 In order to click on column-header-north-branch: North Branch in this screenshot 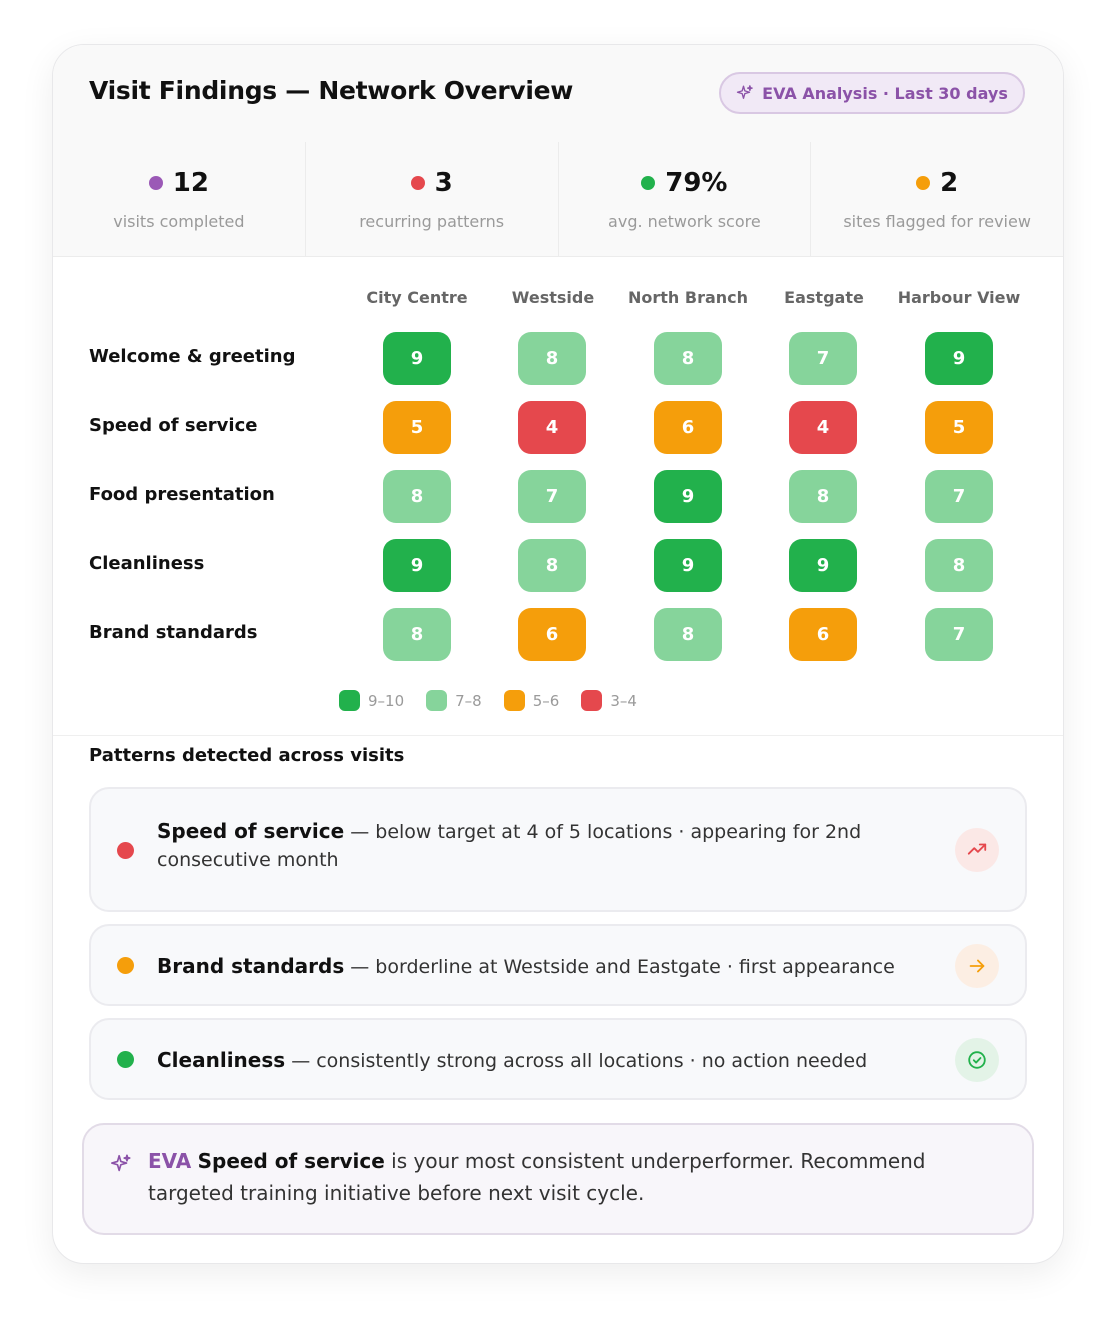, I will do `click(688, 297)`.